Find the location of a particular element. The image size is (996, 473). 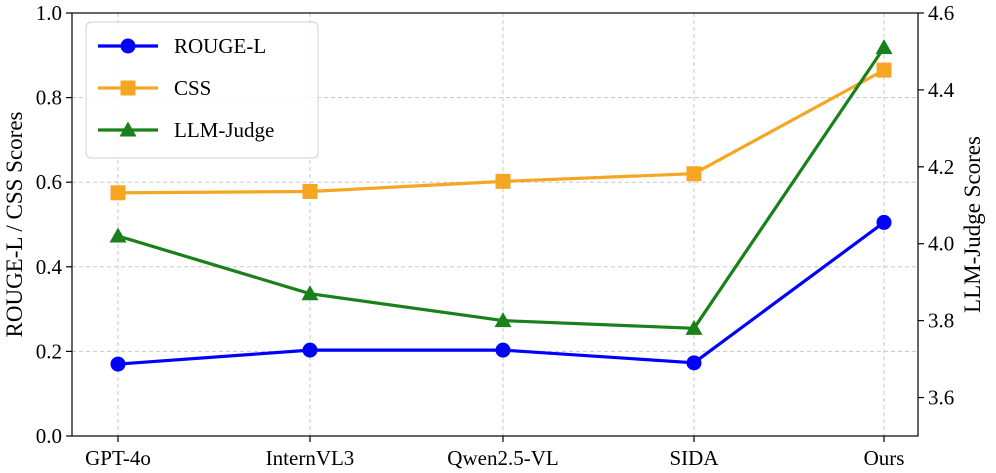

legend-box is located at coordinates (202, 90).